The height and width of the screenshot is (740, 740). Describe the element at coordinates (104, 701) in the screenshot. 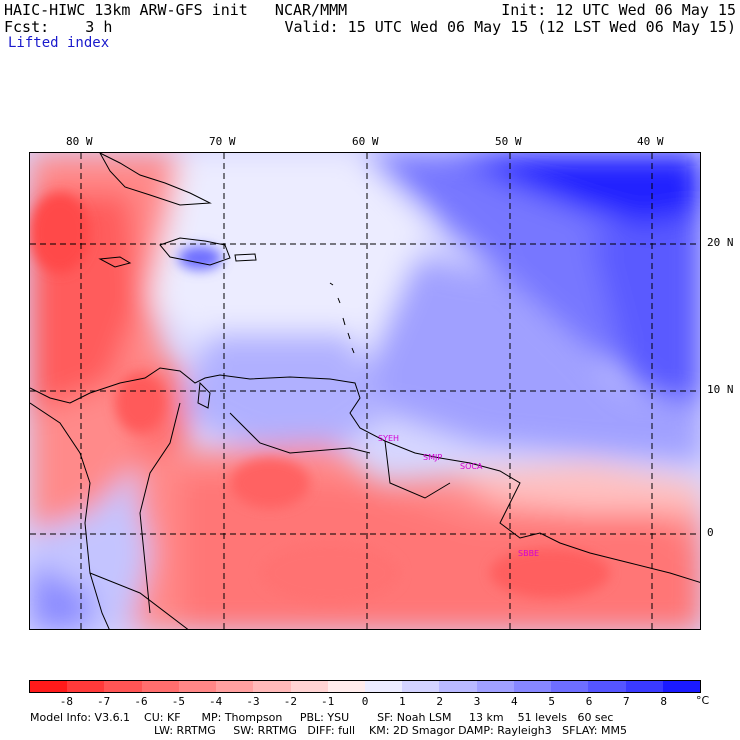

I see `colorbar-tick-label: -7` at that location.